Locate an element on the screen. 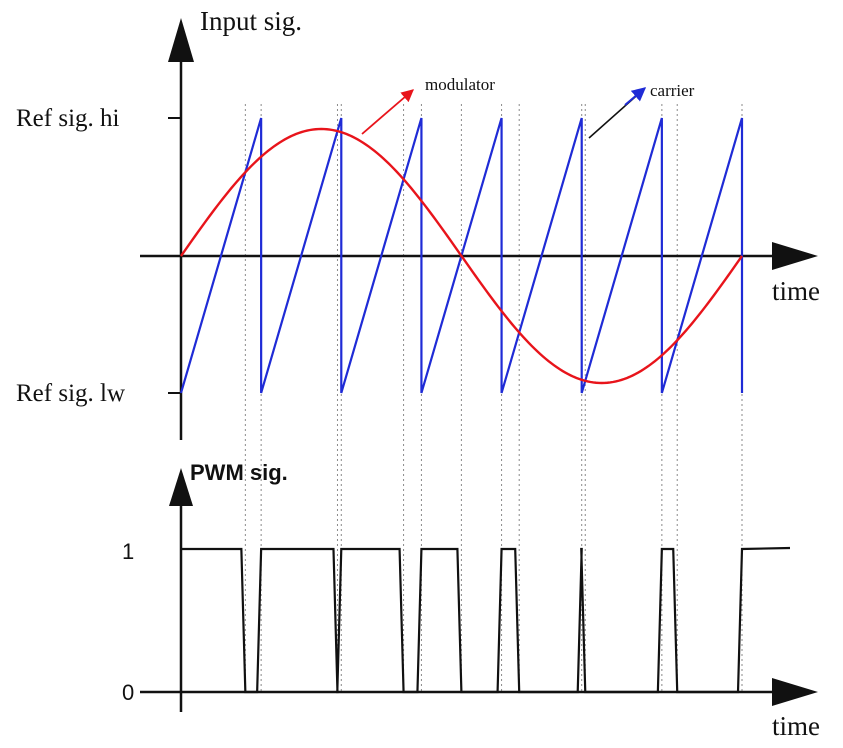 This screenshot has width=843, height=748. modulator-label: modulator is located at coordinates (460, 84).